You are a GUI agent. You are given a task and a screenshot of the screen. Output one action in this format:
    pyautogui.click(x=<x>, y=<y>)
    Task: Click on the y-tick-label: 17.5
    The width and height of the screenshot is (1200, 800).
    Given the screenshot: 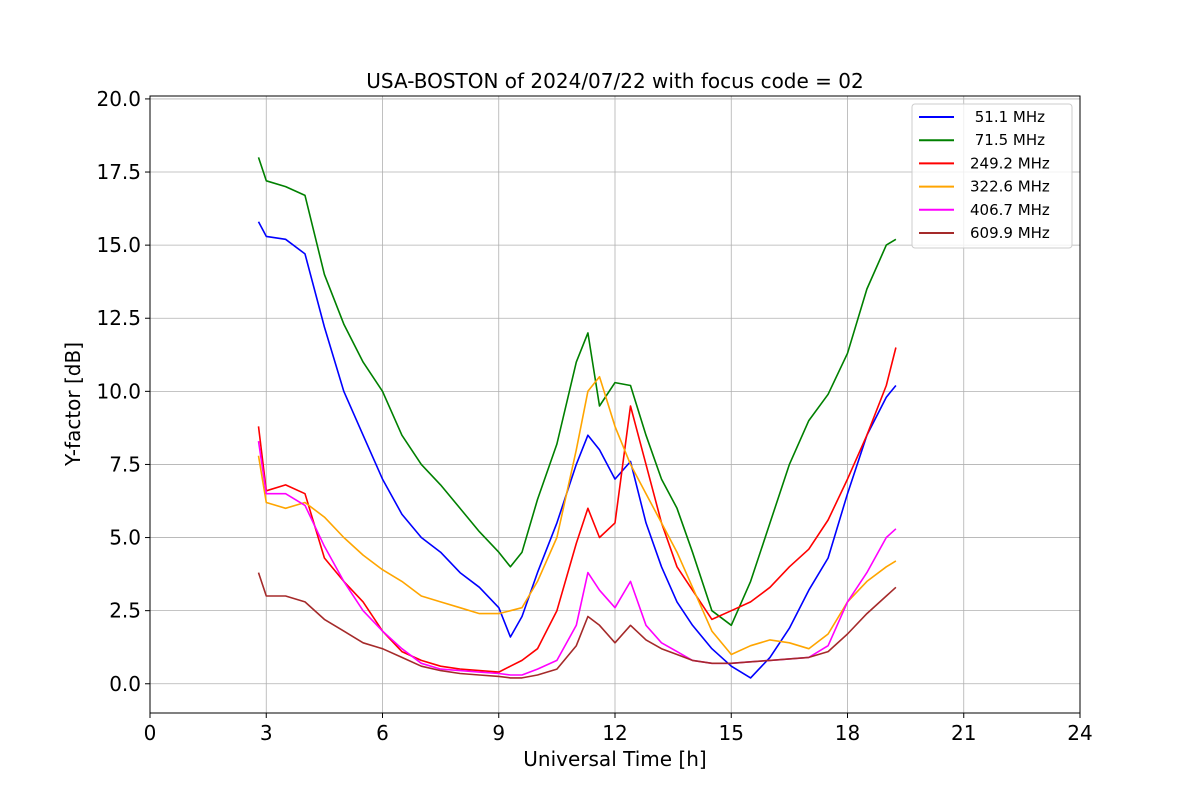 What is the action you would take?
    pyautogui.click(x=118, y=172)
    